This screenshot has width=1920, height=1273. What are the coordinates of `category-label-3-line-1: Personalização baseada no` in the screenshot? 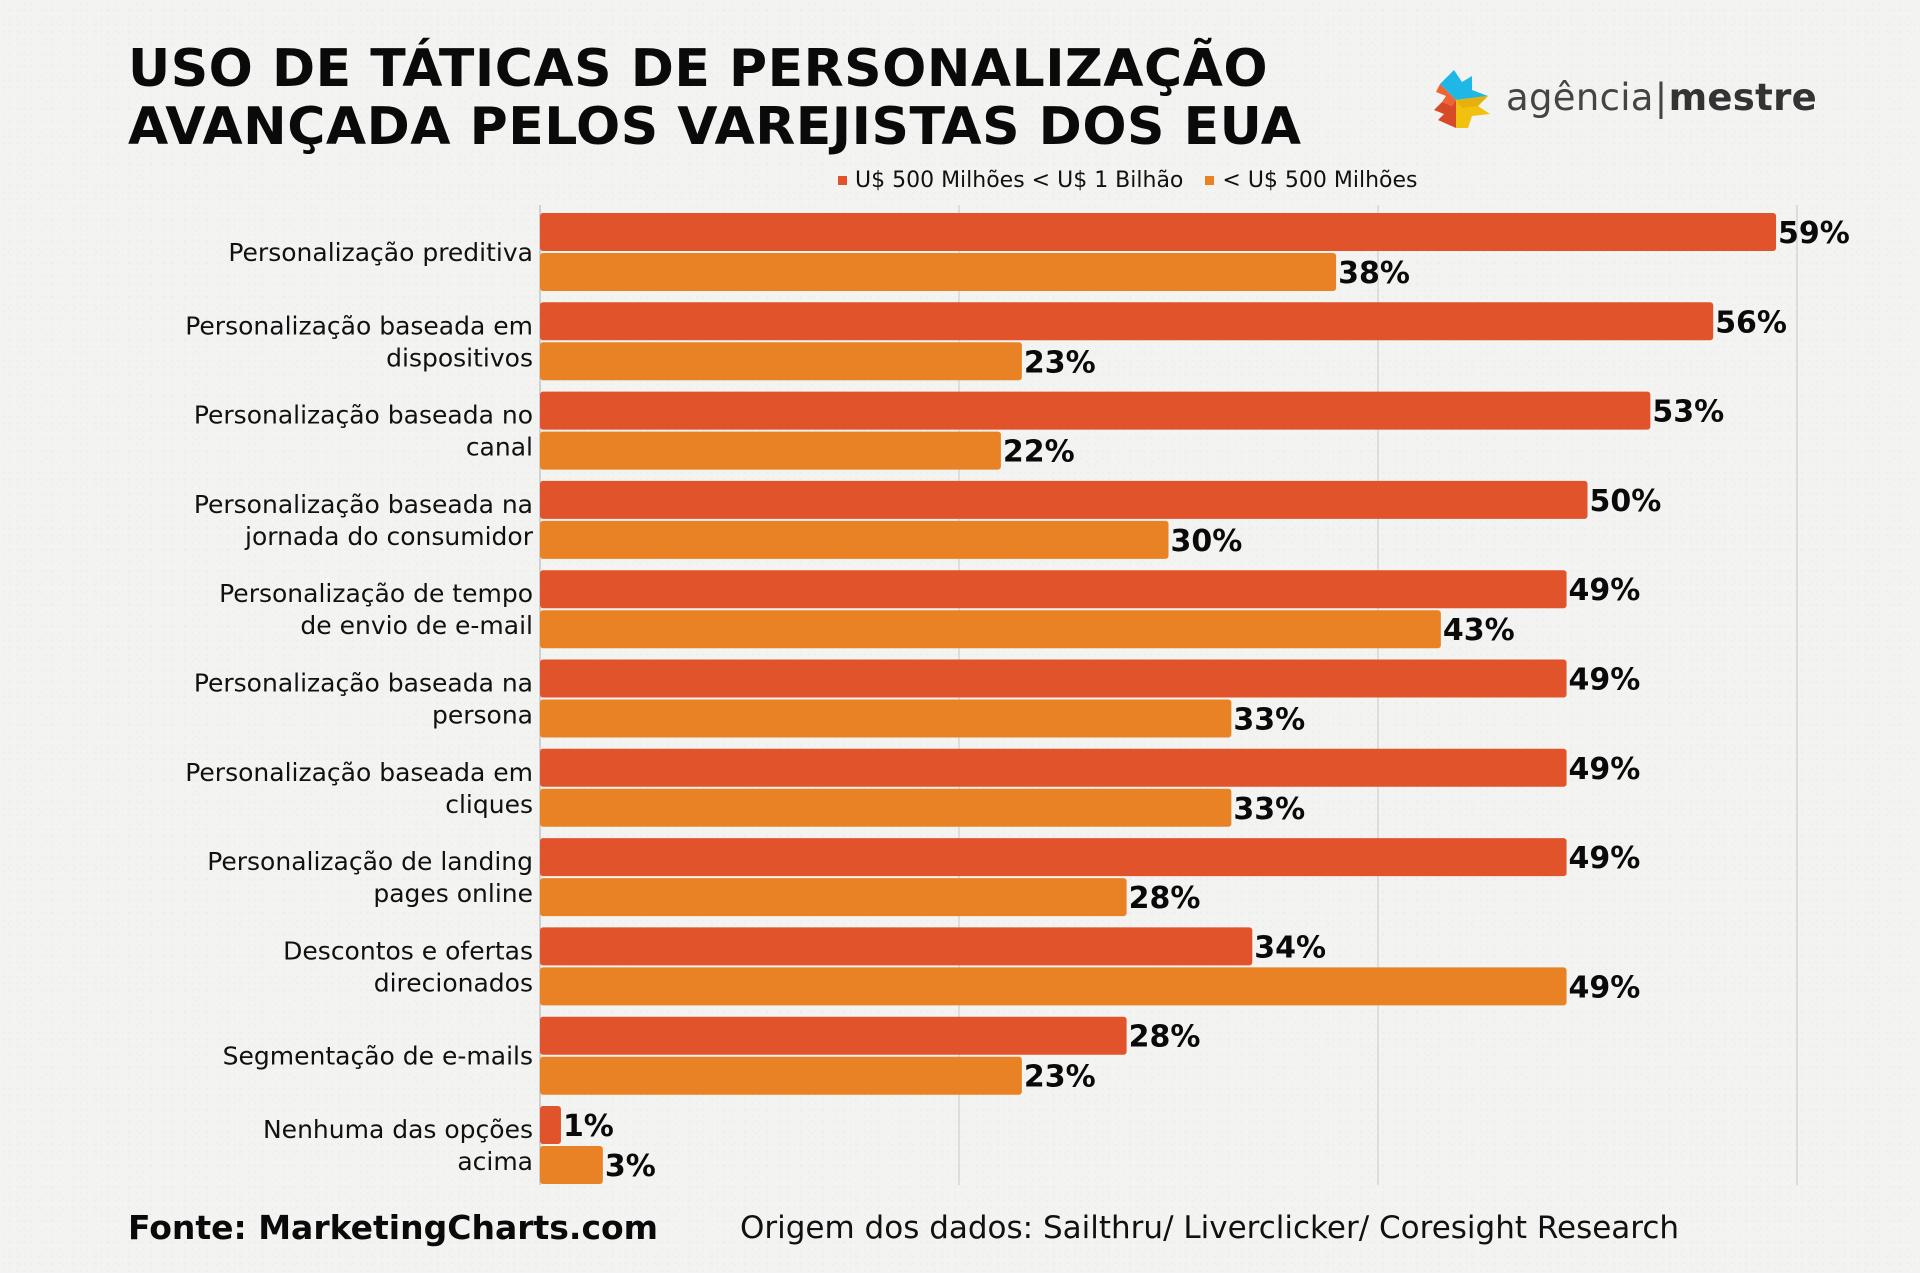 It's located at (363, 415).